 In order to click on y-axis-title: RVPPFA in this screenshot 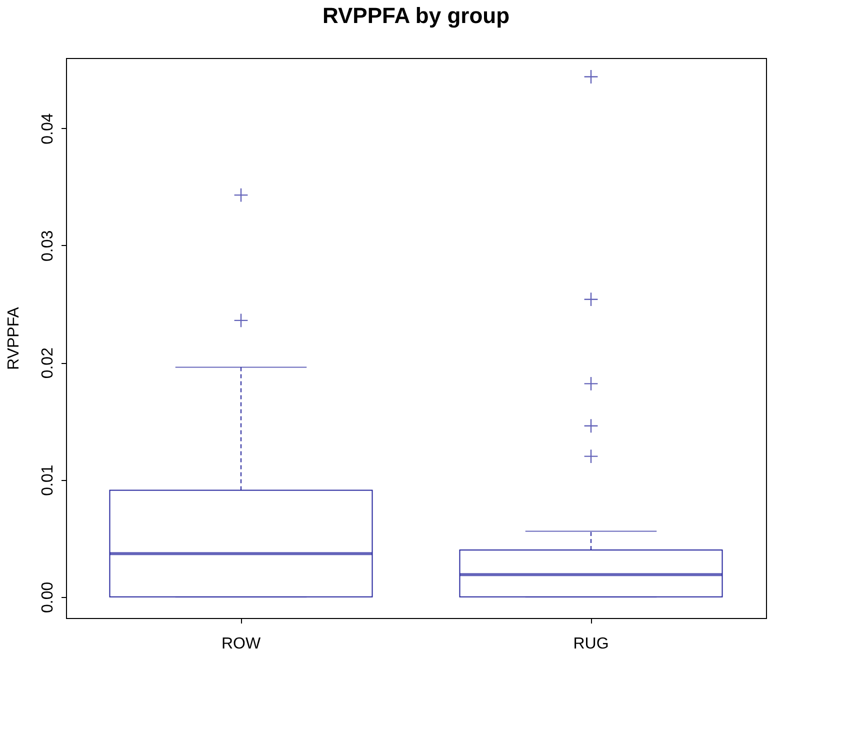, I will do `click(14, 338)`.